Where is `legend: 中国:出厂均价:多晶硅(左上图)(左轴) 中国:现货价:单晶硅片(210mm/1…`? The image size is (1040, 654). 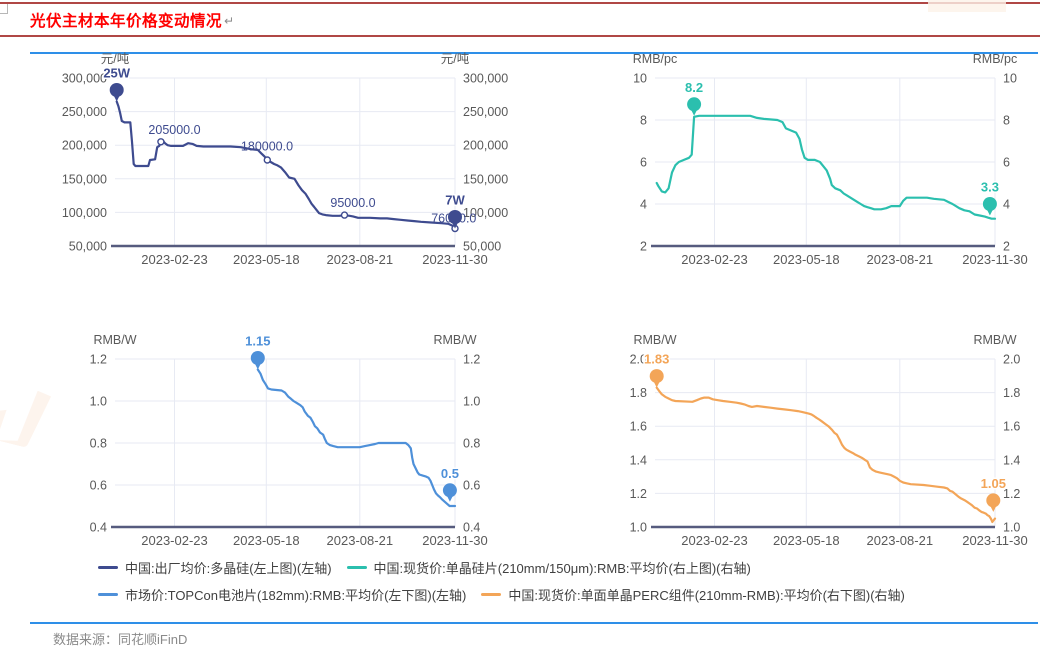
legend: 中国:出厂均价:多晶硅(左上图)(左轴) 中国:现货价:单晶硅片(210mm/1… is located at coordinates (564, 585).